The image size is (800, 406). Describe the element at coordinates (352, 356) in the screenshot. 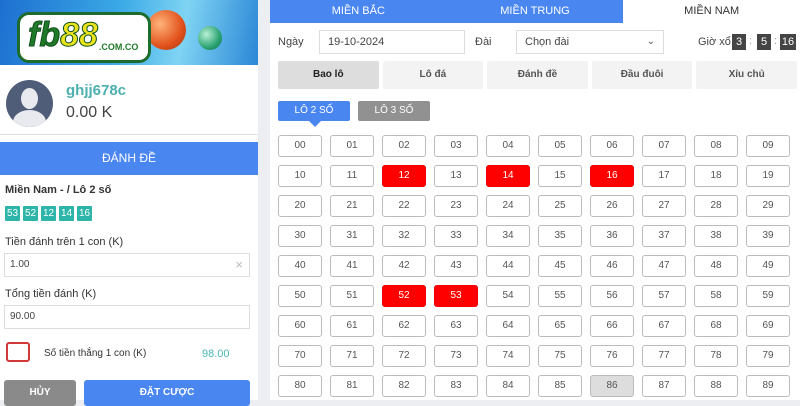

I see `number-cell: 71` at that location.